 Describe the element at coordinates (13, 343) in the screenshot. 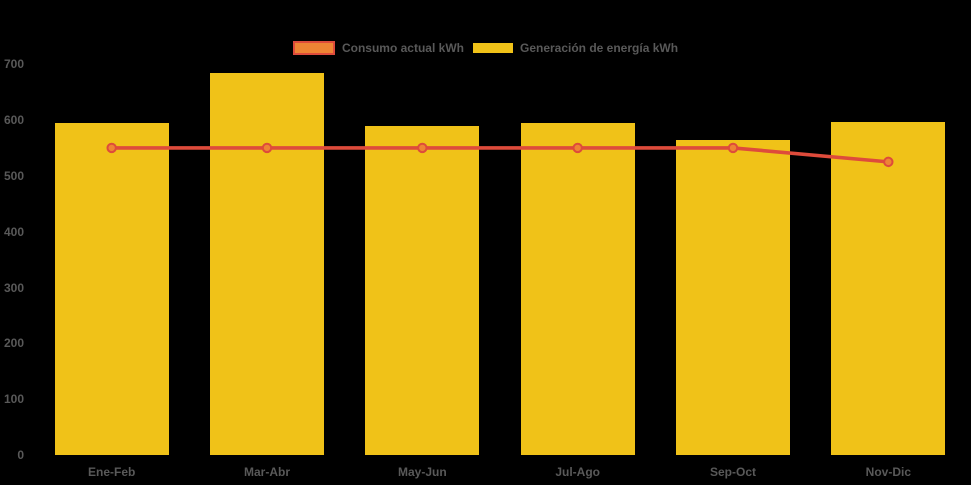

I see `y-axis-tick-label: 200` at that location.